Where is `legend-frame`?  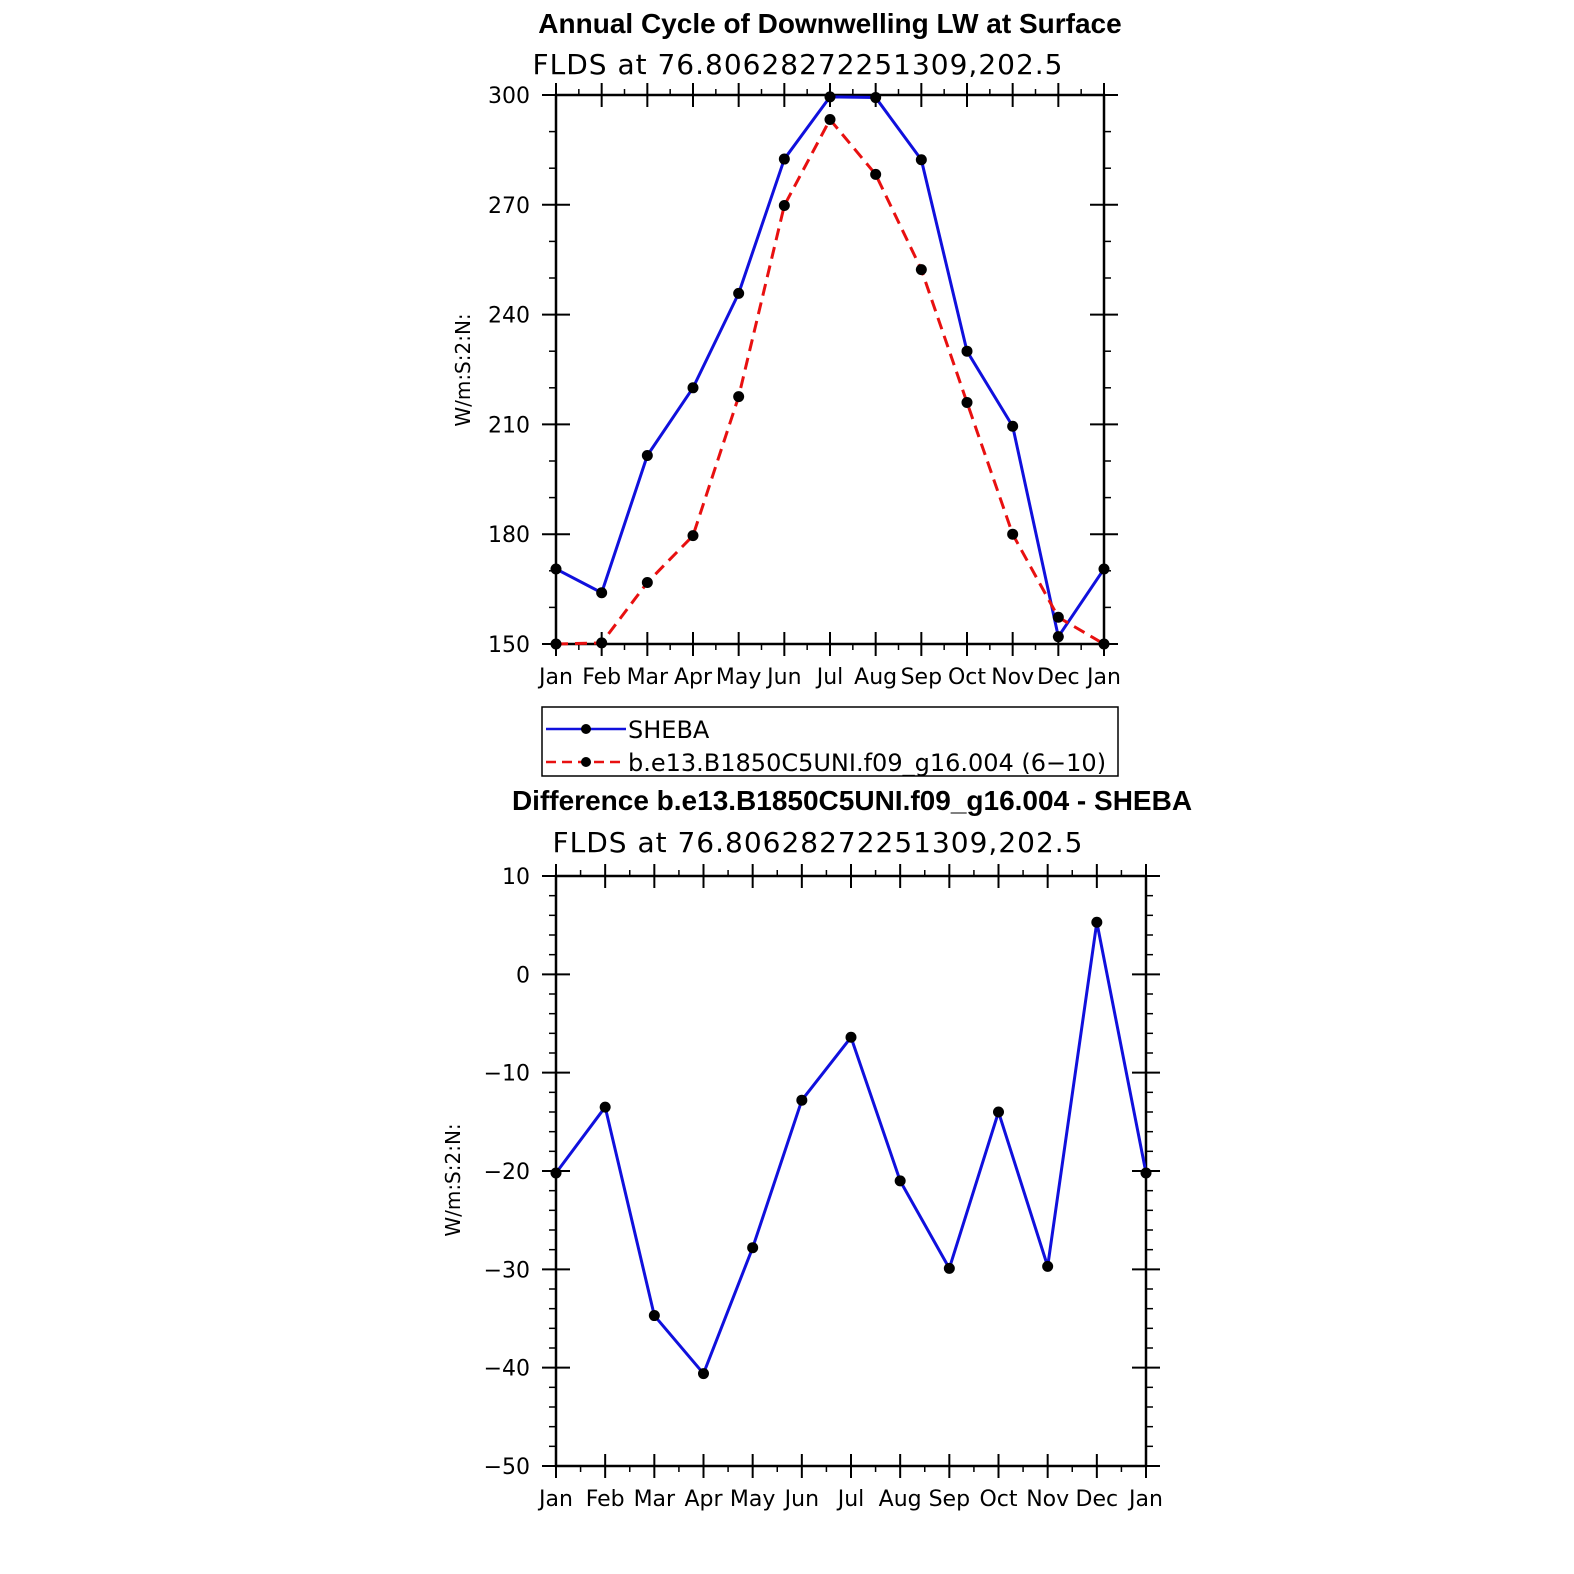
legend-frame is located at coordinates (830, 741).